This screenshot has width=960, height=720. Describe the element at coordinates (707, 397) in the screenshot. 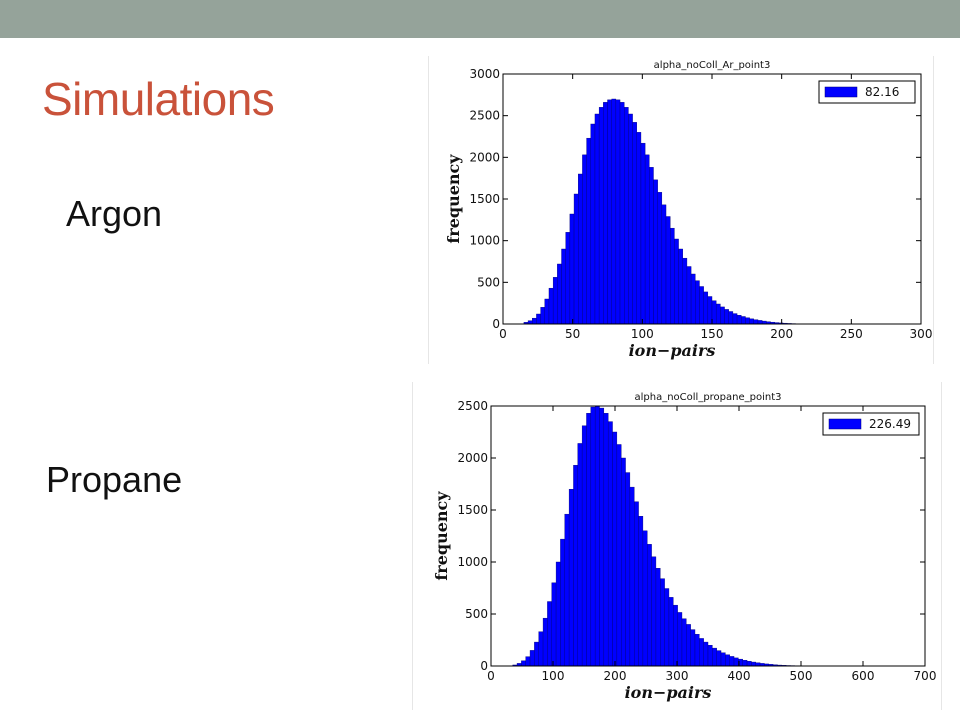

I see `propane-chart-title: alpha_noColl_propane_point3` at that location.